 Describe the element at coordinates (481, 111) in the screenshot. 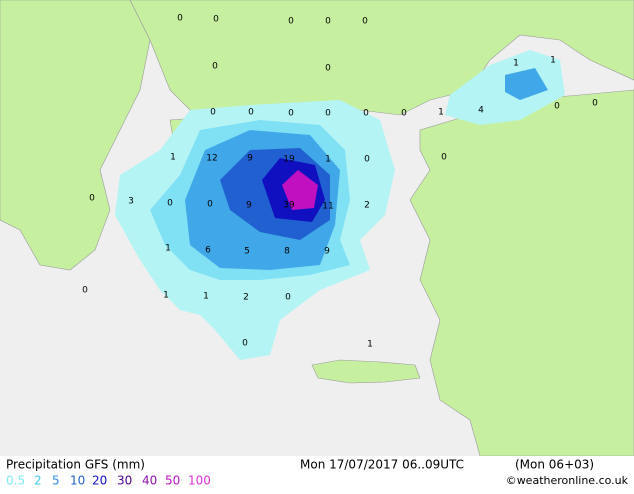

I see `precip-value: 4` at that location.